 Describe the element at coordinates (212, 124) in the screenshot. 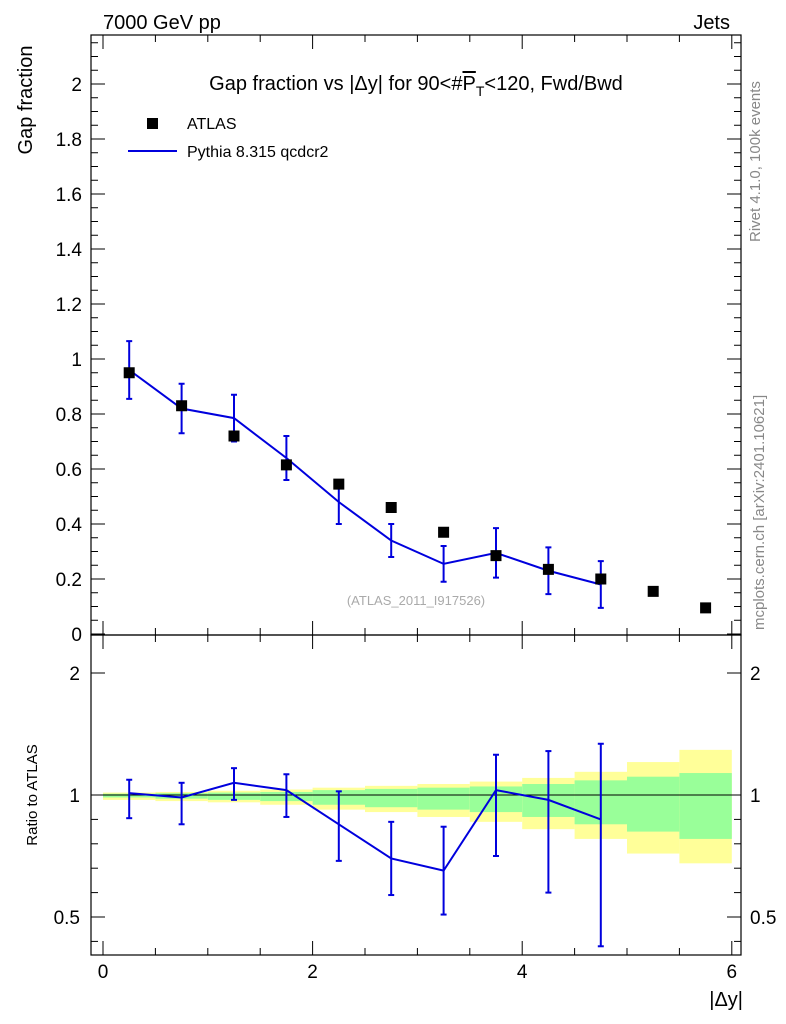

I see `legend-atlas-label: ATLAS` at that location.